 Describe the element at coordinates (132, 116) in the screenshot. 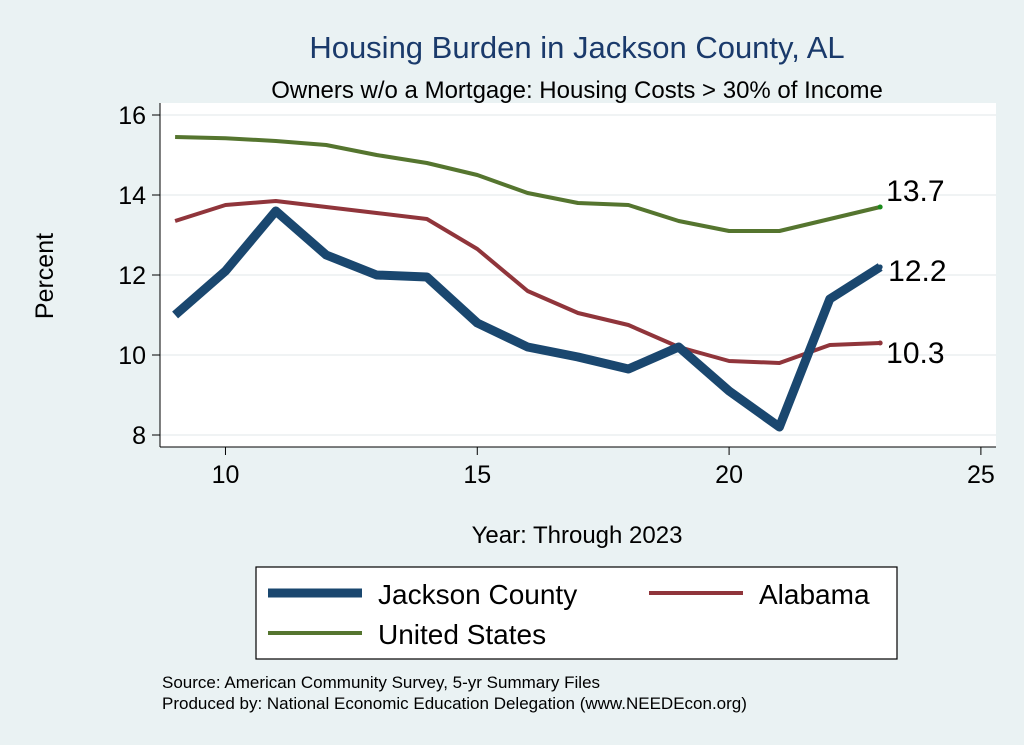

I see `y-tick-label: 16` at that location.